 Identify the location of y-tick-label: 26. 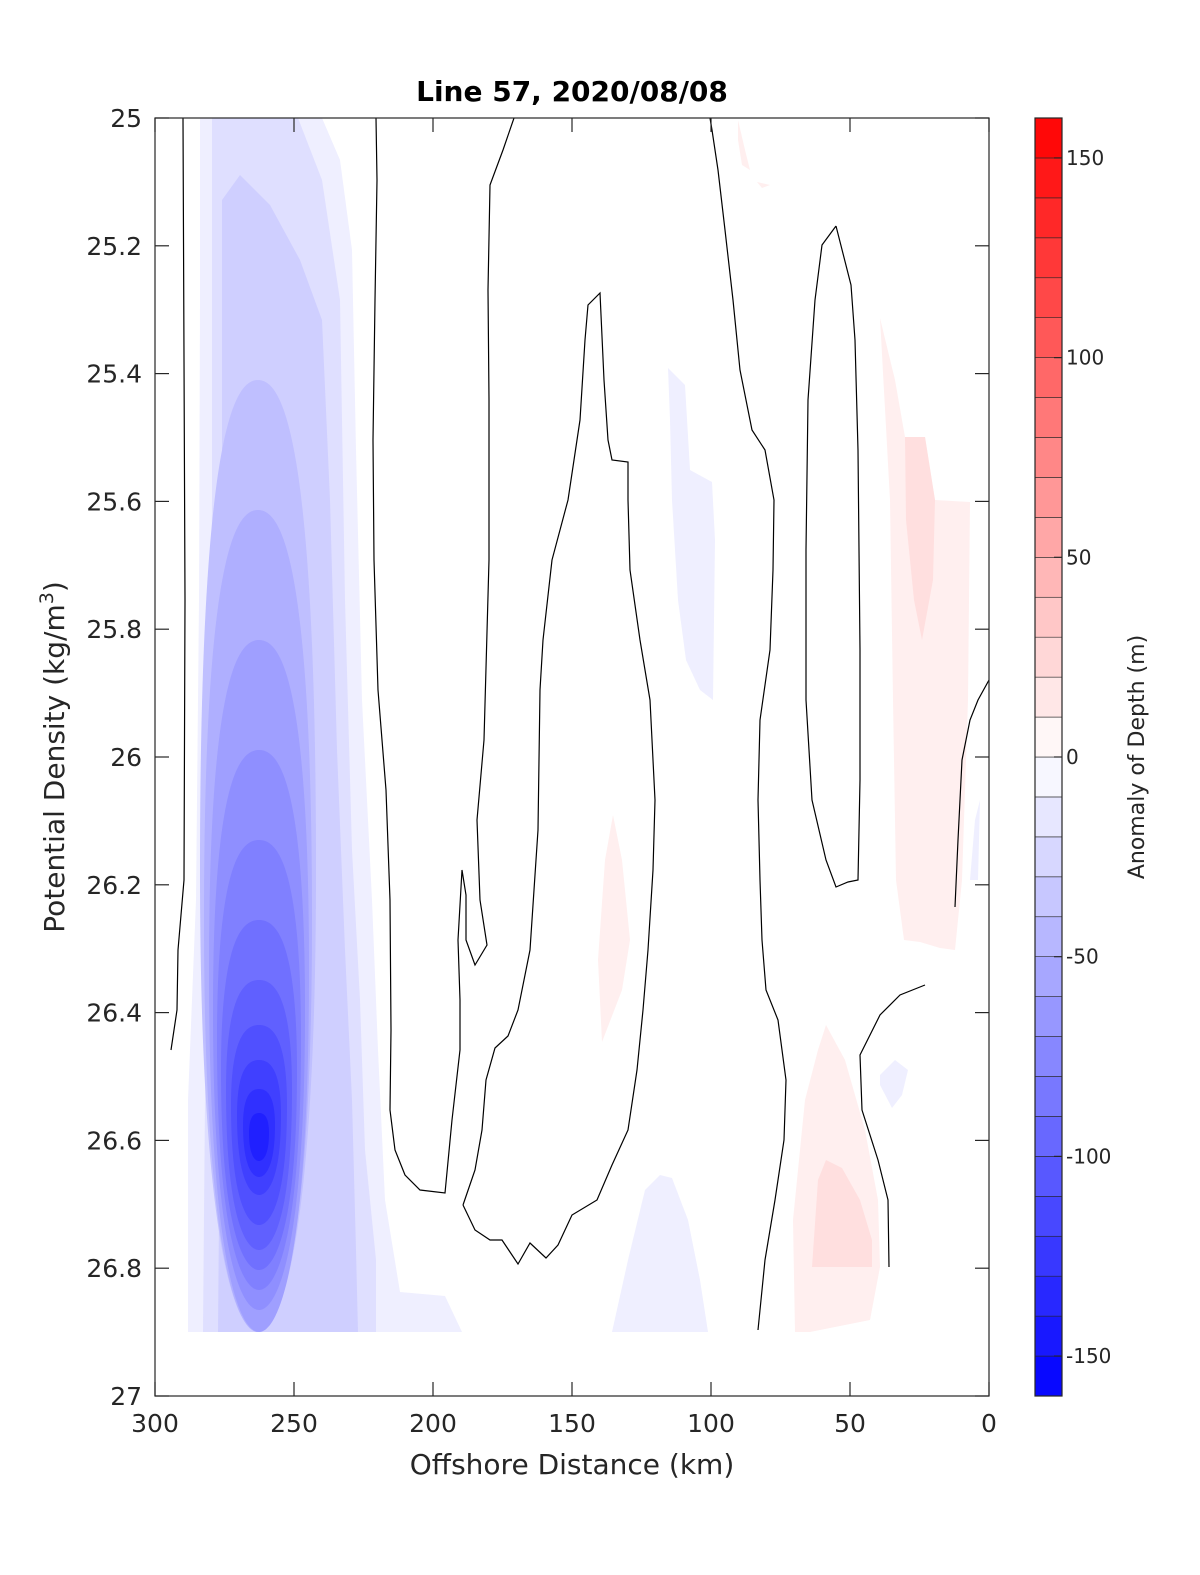
(126, 757).